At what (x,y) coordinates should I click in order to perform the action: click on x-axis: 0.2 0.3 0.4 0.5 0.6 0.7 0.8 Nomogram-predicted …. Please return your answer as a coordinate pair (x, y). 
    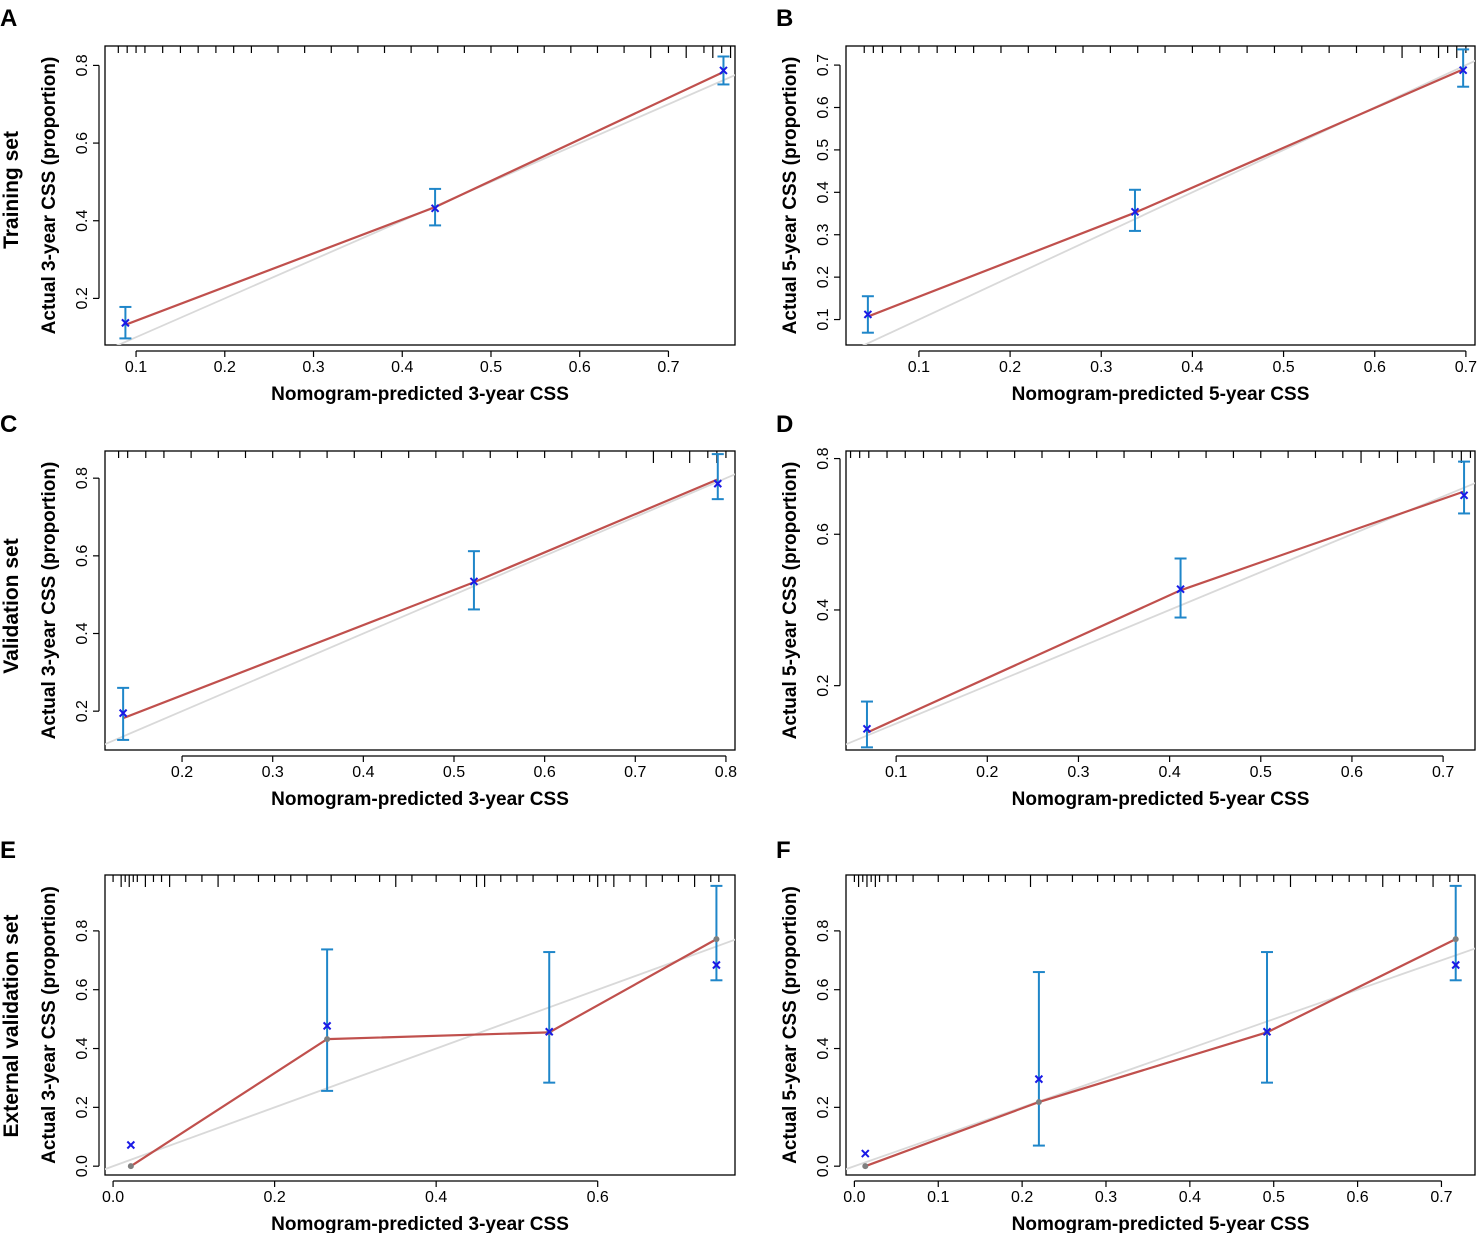
    Looking at the image, I should click on (454, 782).